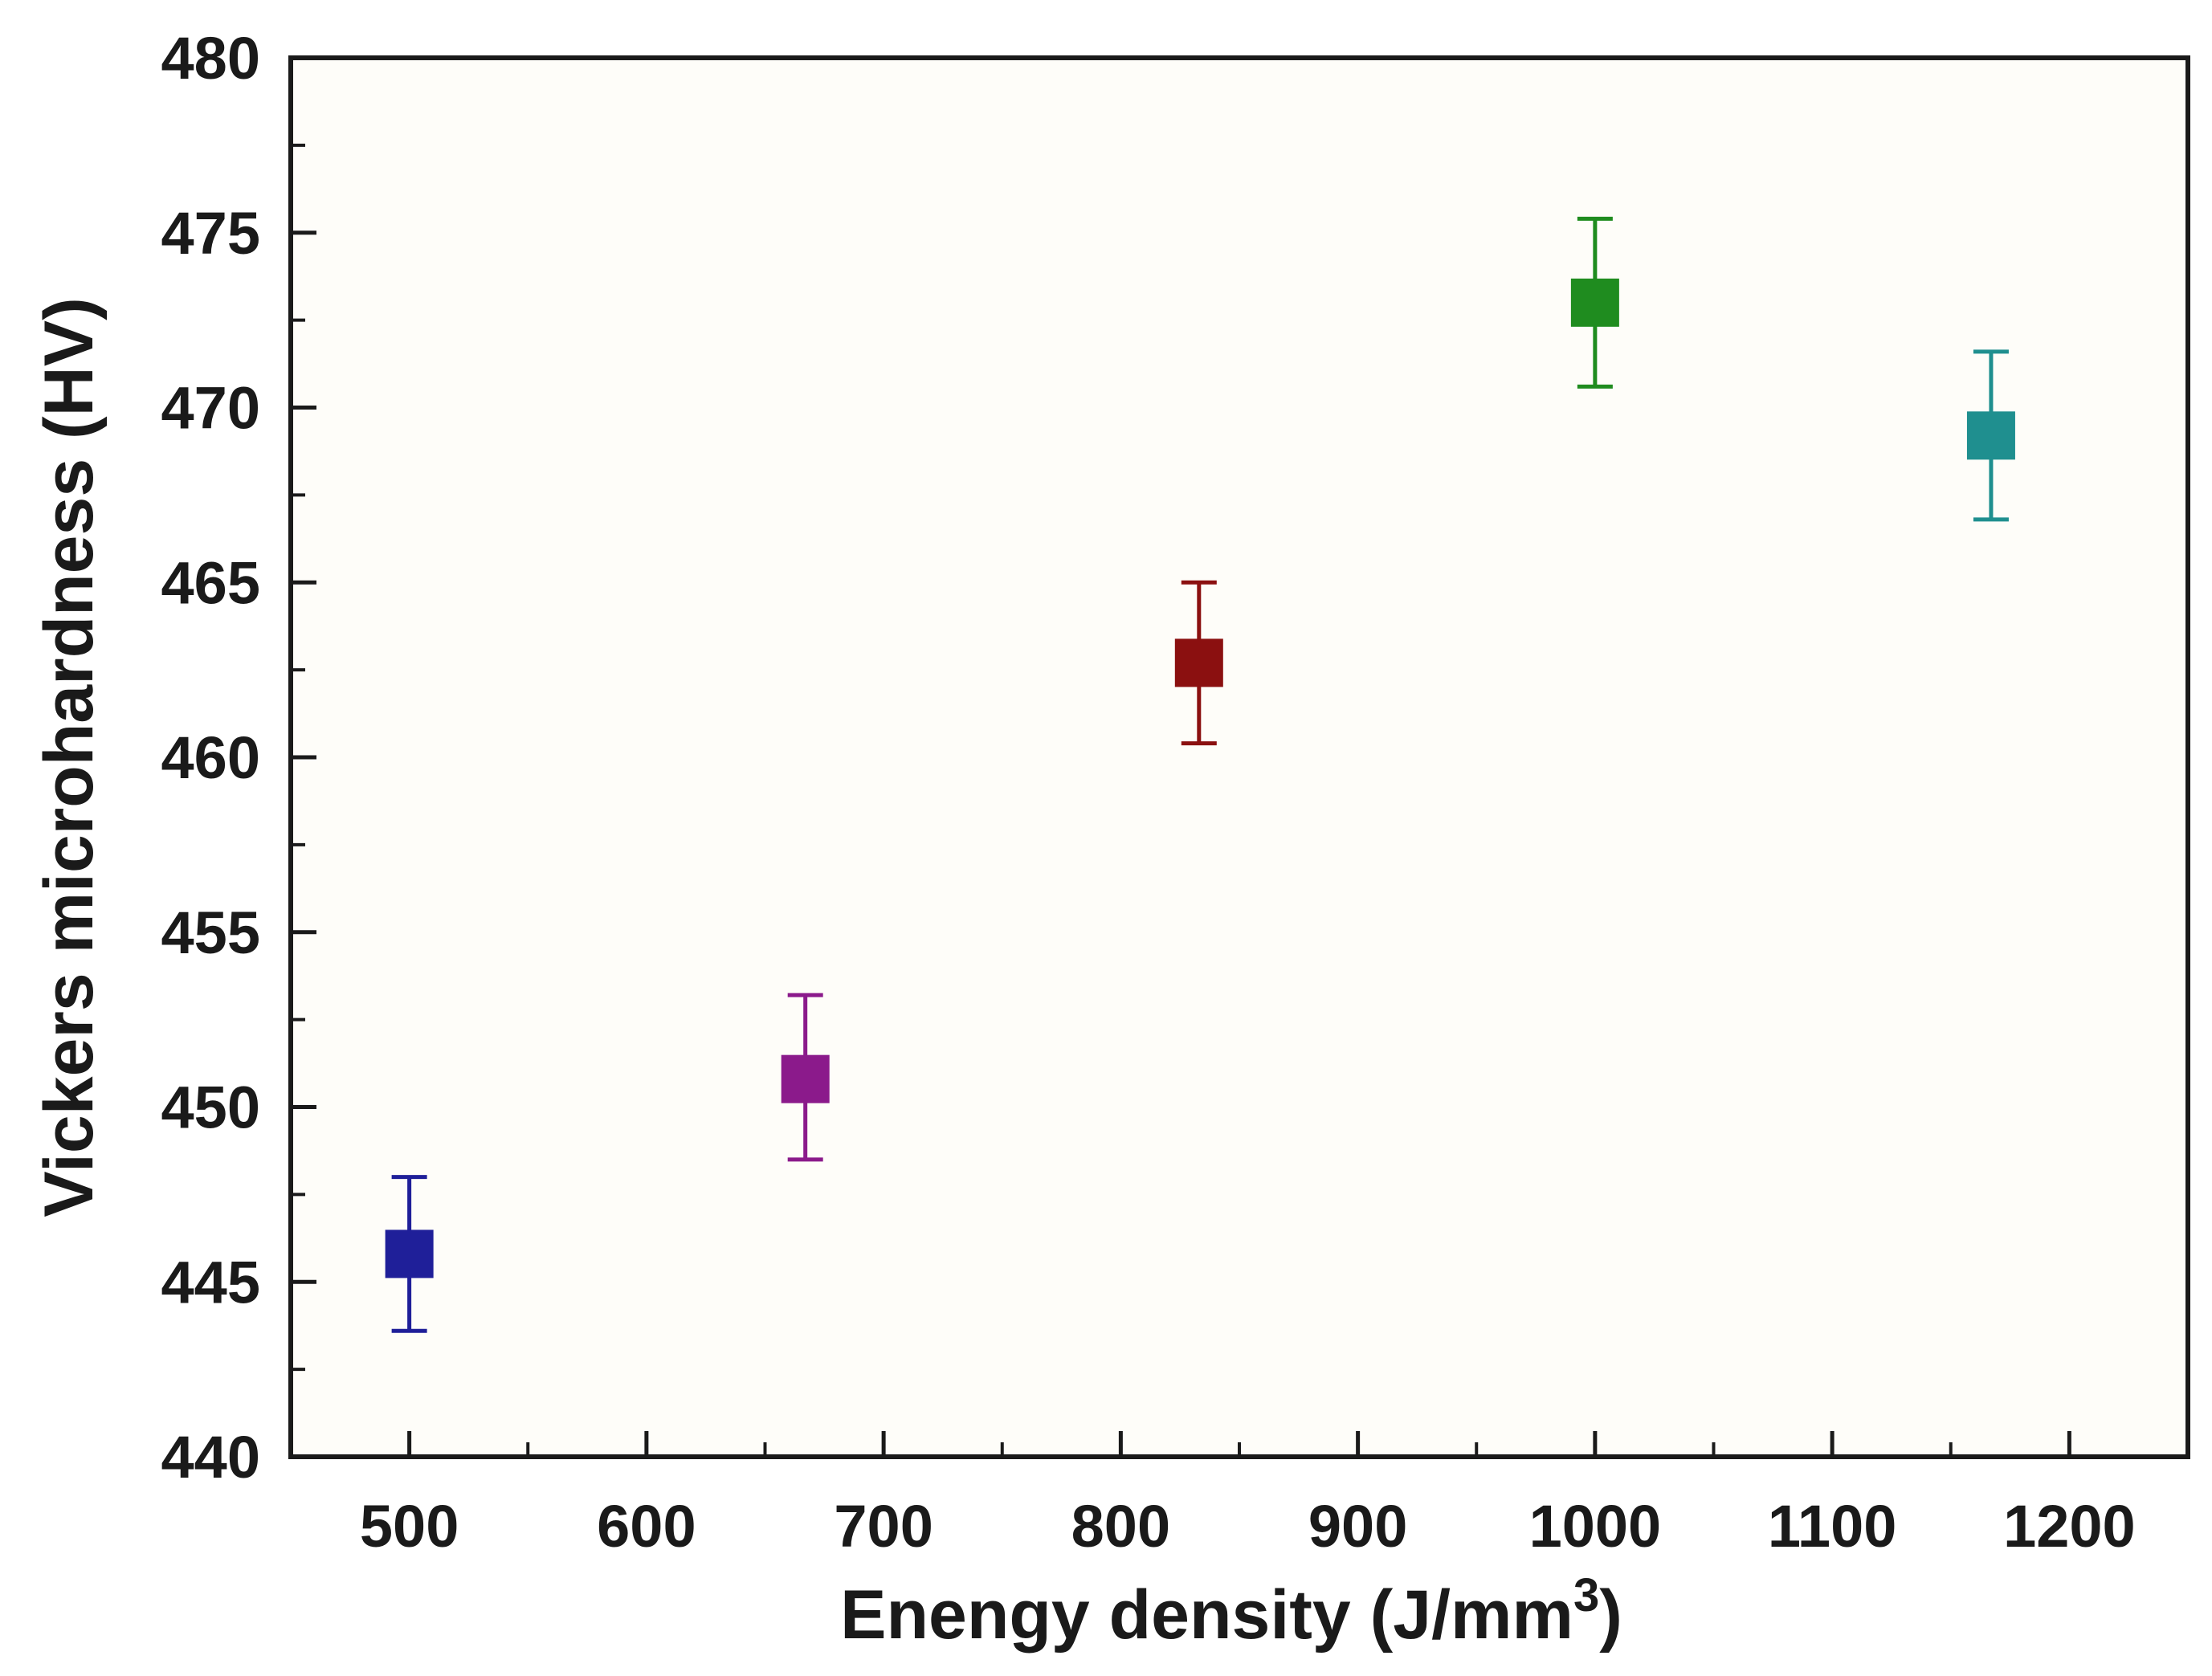 This screenshot has height=1676, width=2212. Describe the element at coordinates (210, 582) in the screenshot. I see `y-tick-label: 465` at that location.